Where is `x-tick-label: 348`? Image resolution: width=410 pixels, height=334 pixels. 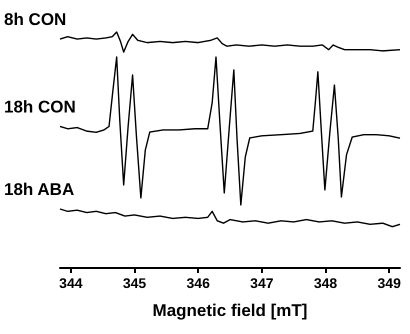
x-tick-label: 348 is located at coordinates (326, 283).